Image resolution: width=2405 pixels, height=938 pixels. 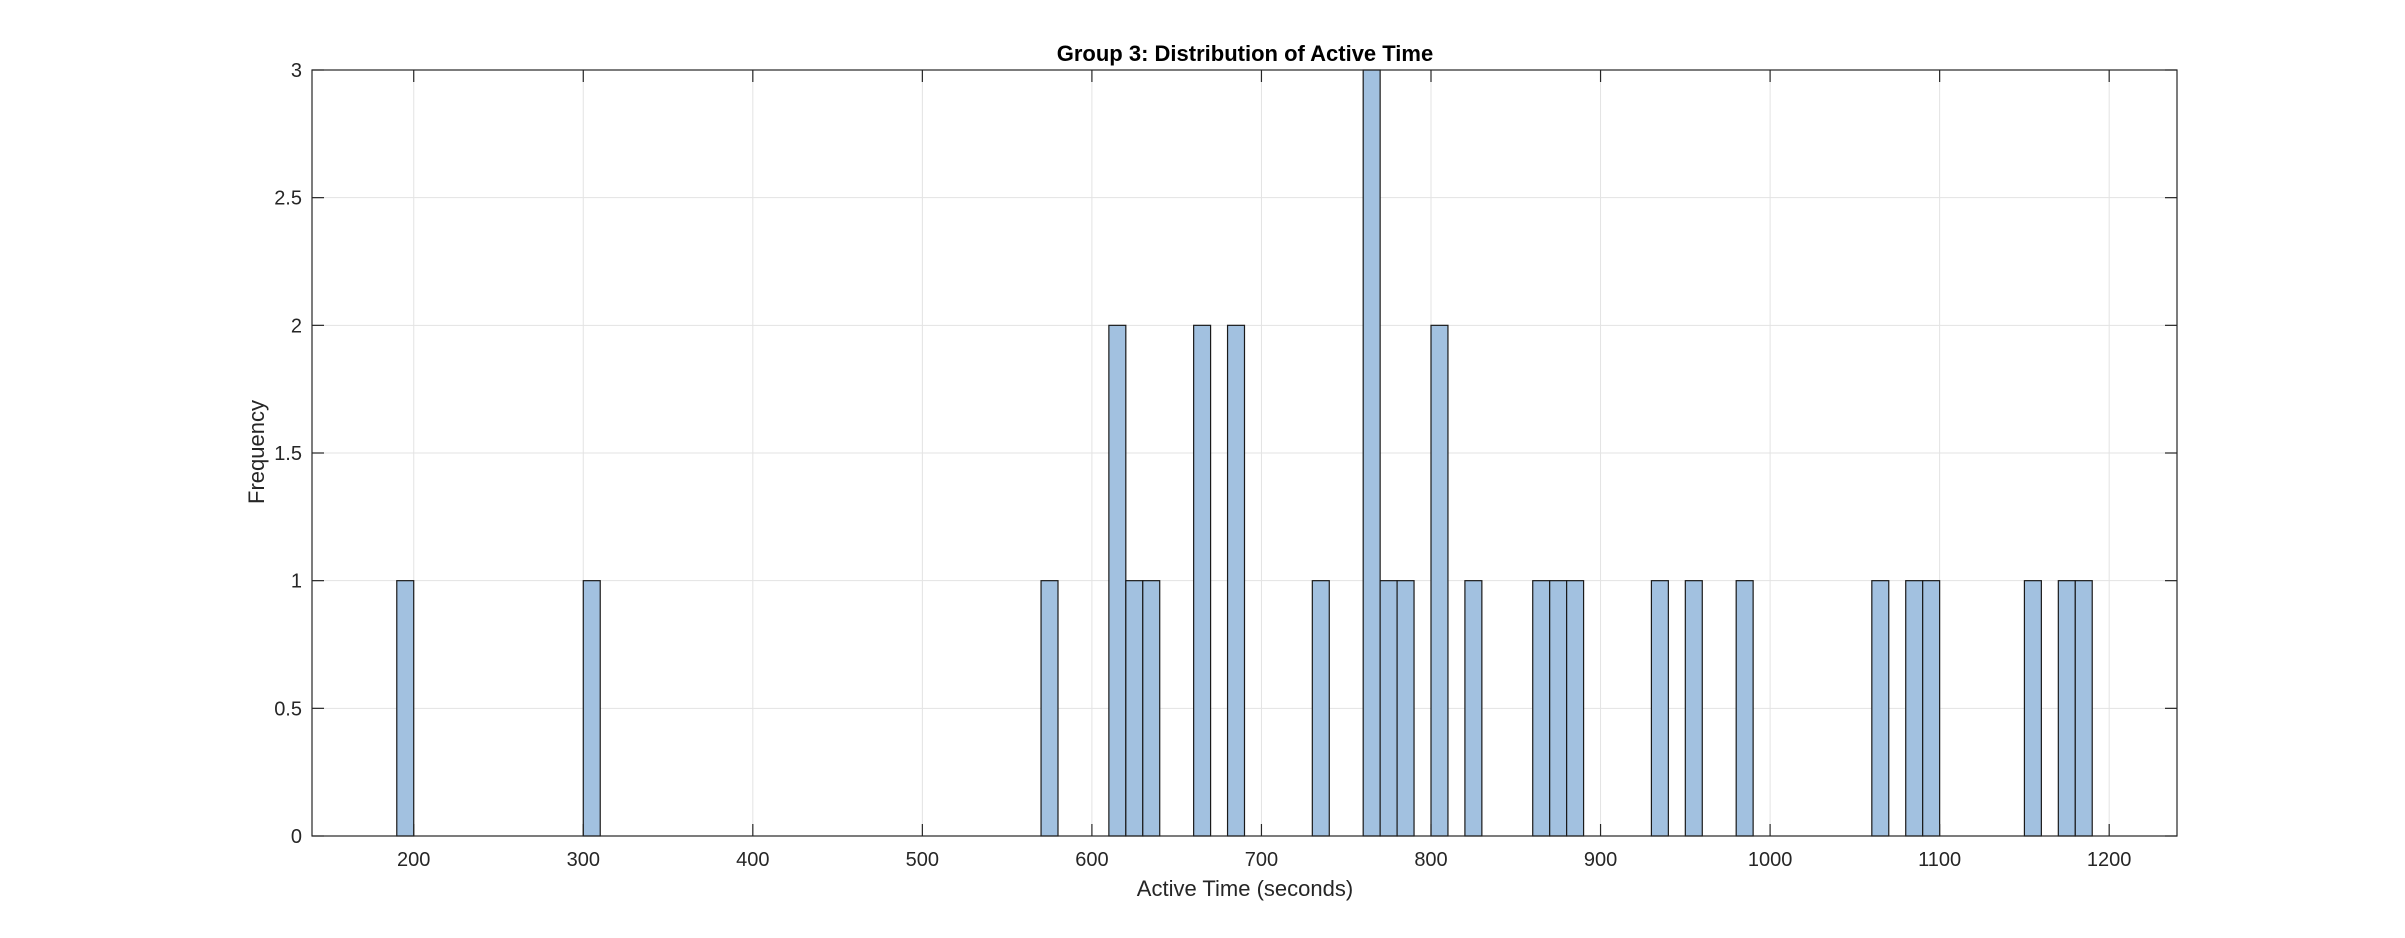 I want to click on x-tick-labels: 200 300 400 500 600 700 800 900 1000 1100 1200, so click(x=1264, y=860).